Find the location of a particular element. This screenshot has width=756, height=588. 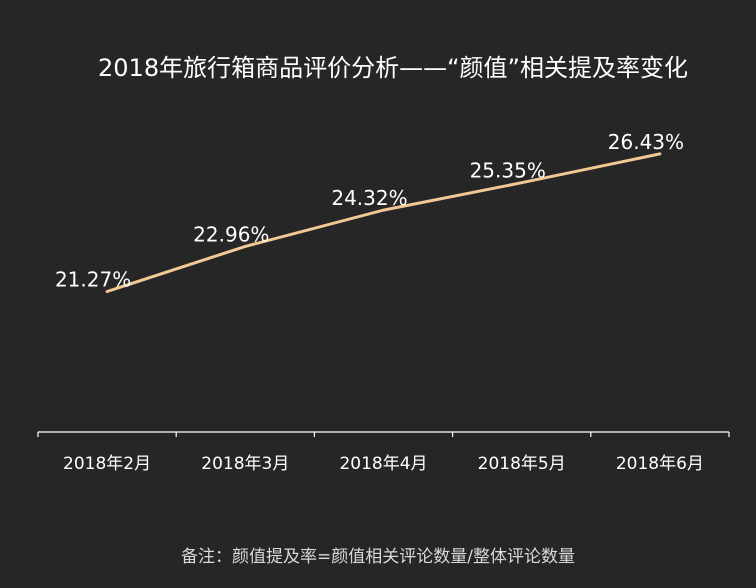

data-label: 24.32% is located at coordinates (369, 198).